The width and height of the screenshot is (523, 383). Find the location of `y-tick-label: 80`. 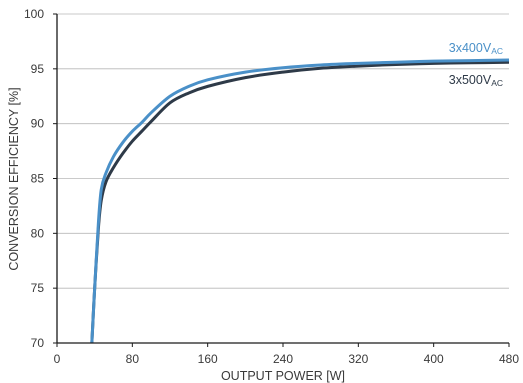

y-tick-label: 80 is located at coordinates (38, 233).